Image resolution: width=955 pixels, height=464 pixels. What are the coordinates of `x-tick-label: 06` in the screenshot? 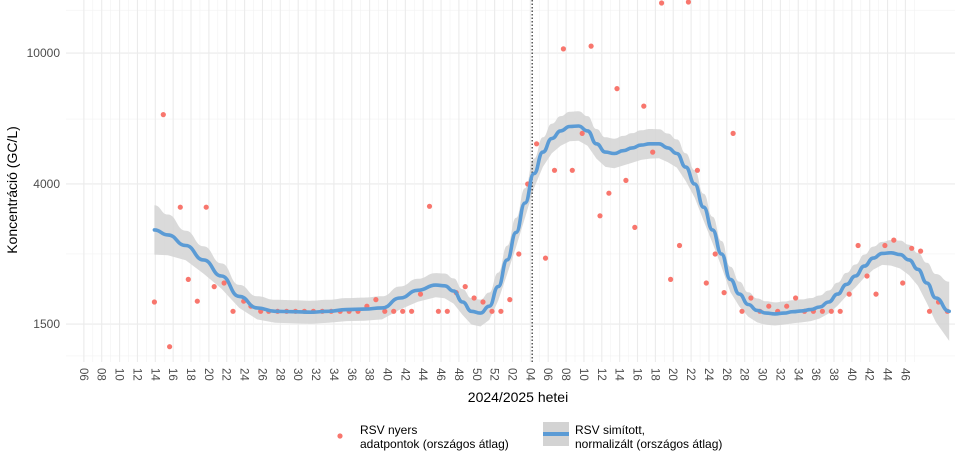 It's located at (83, 374).